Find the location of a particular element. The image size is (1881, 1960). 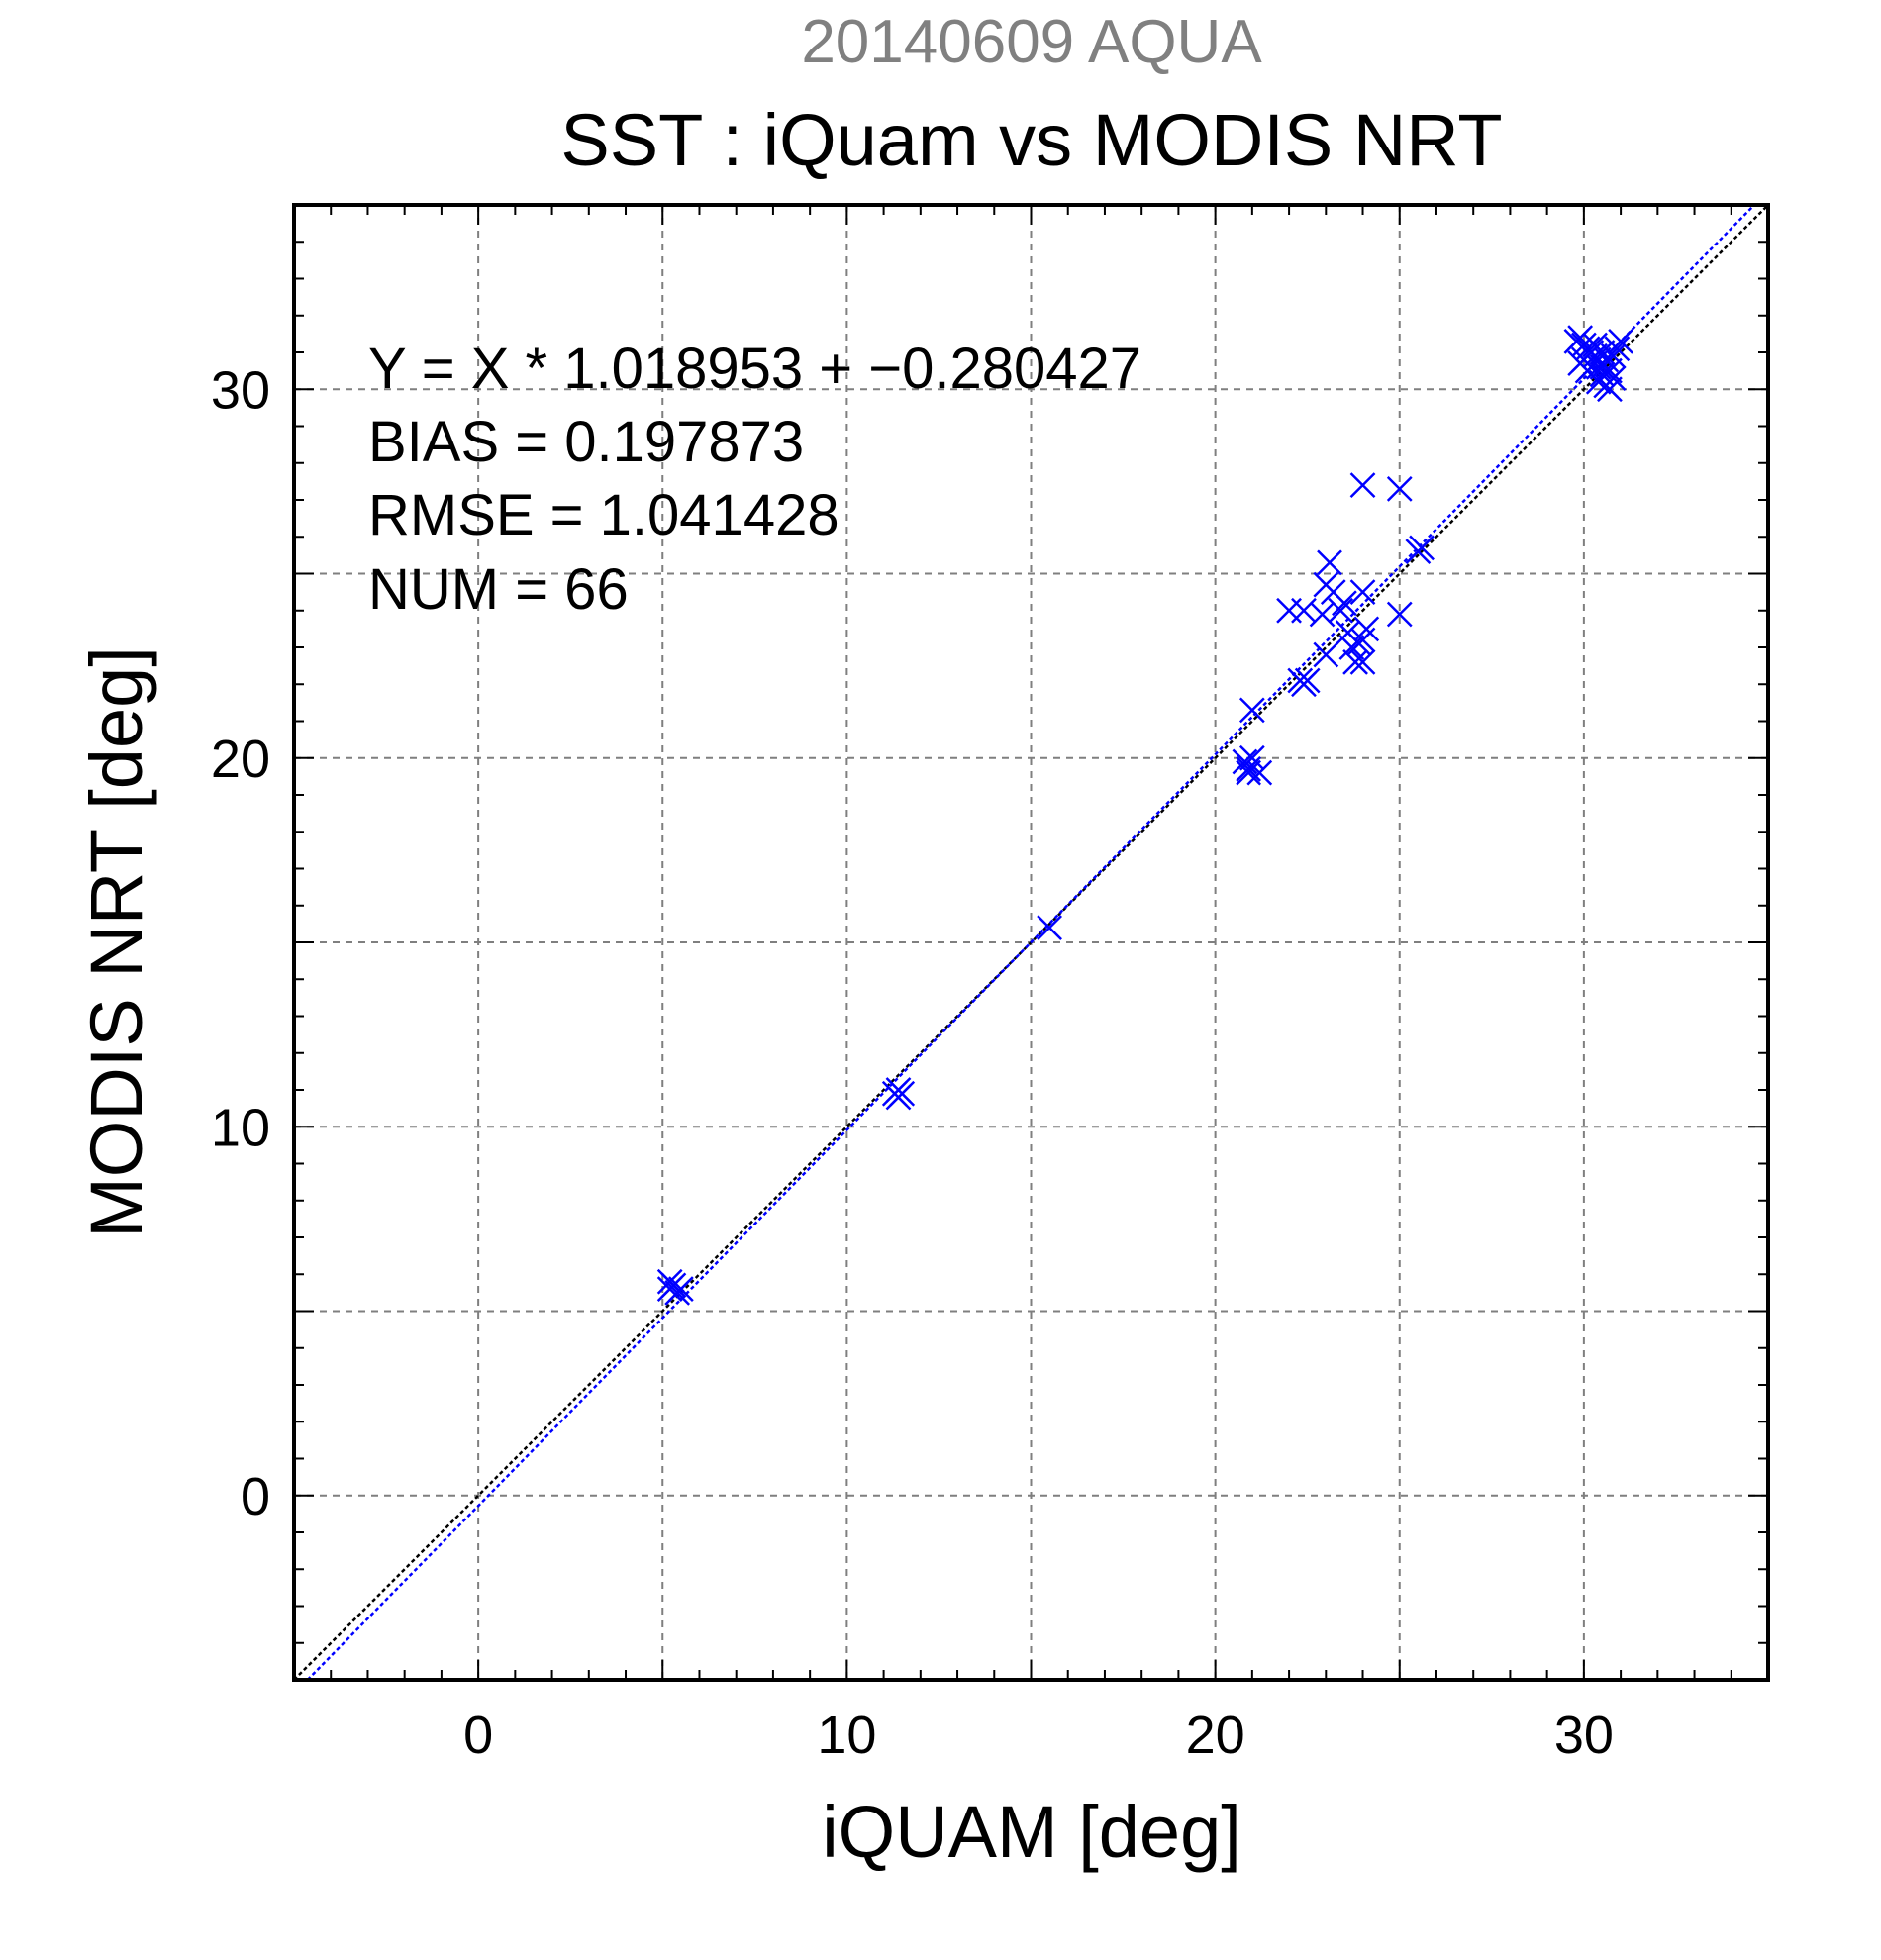

stats-line-3: RMSE = 1.041428 is located at coordinates (604, 515).